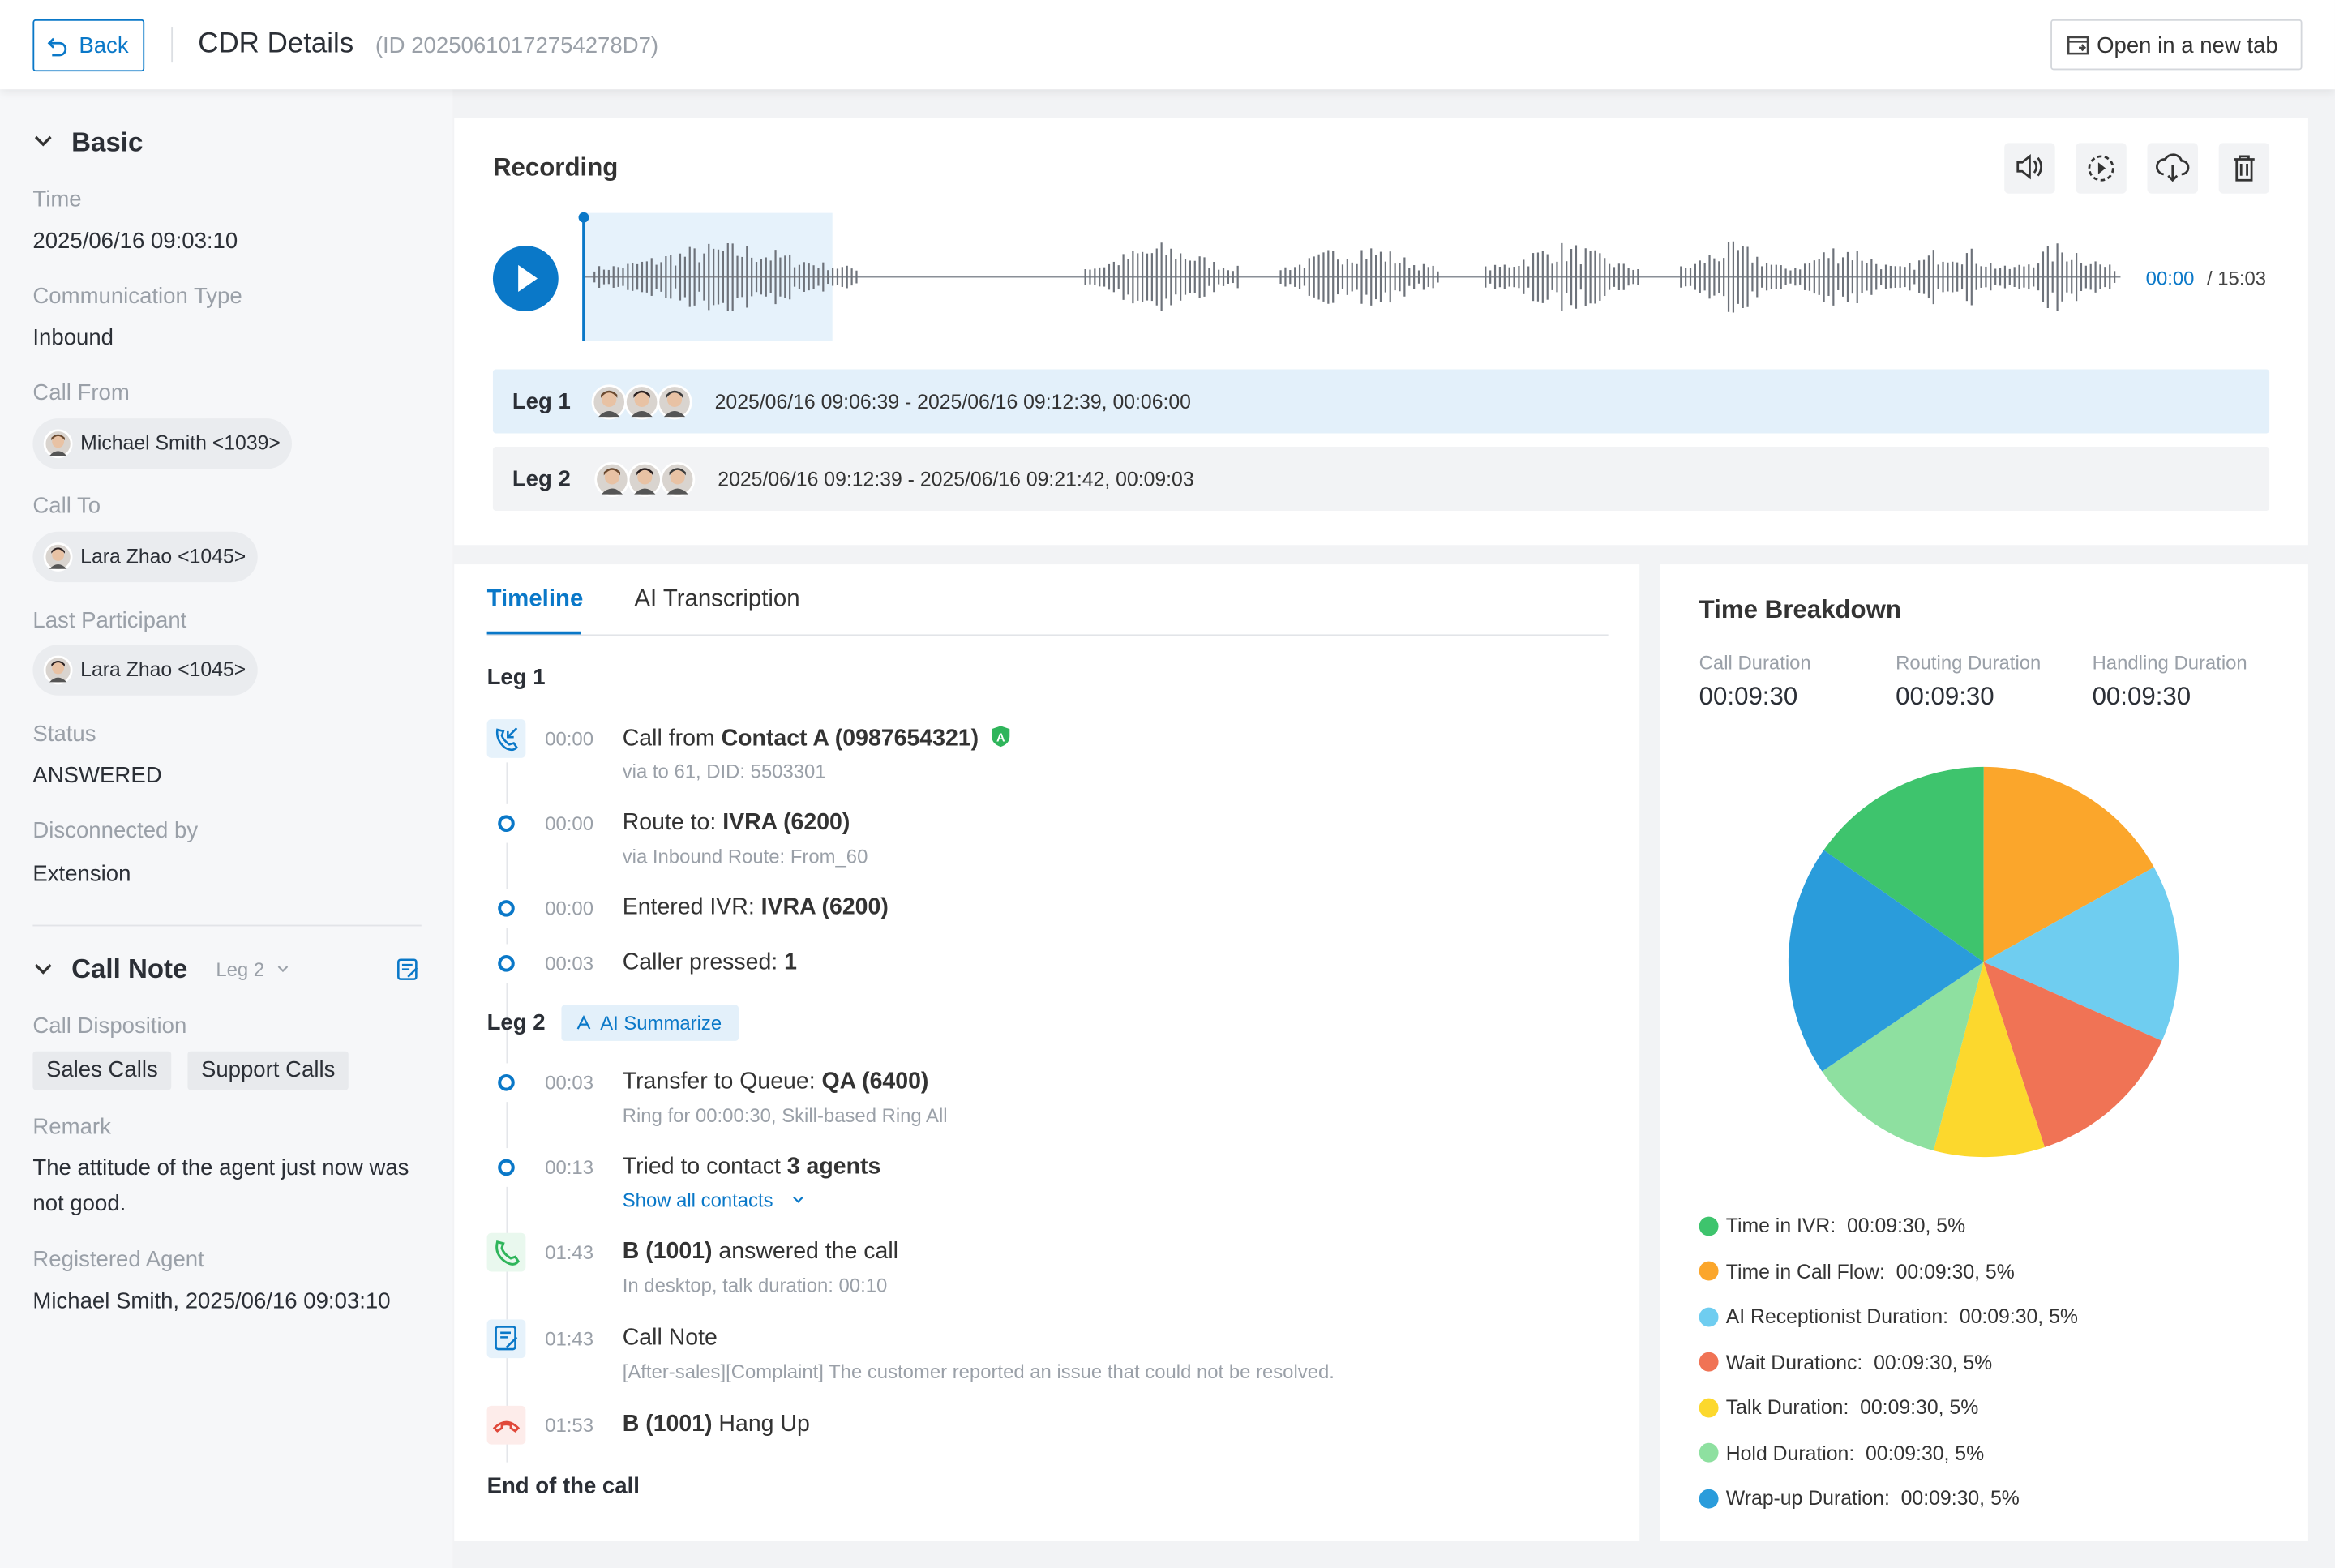  Describe the element at coordinates (516, 678) in the screenshot. I see `leg-heading: Leg 1` at that location.